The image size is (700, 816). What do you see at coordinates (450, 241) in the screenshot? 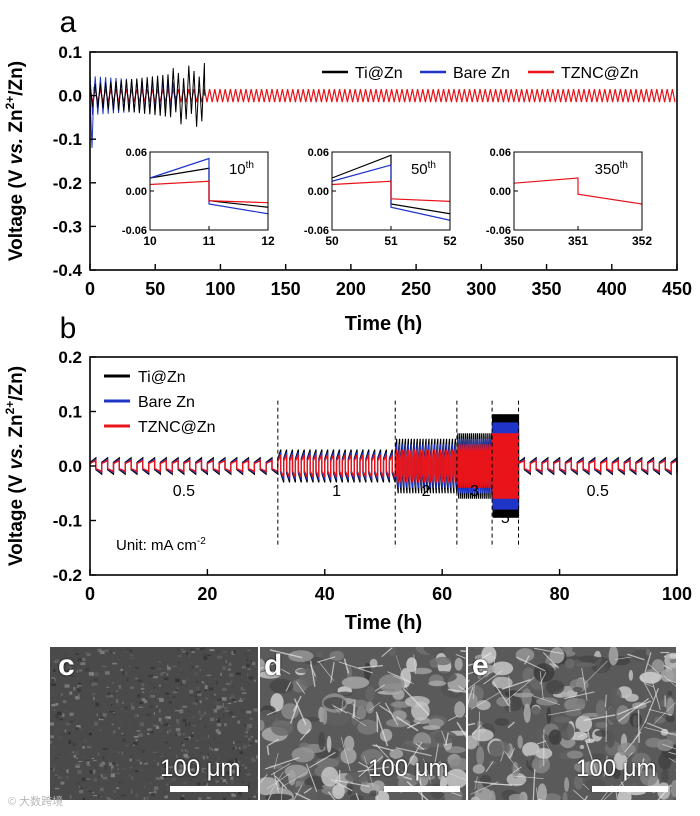
I see `inset-x-tick-label: 52` at bounding box center [450, 241].